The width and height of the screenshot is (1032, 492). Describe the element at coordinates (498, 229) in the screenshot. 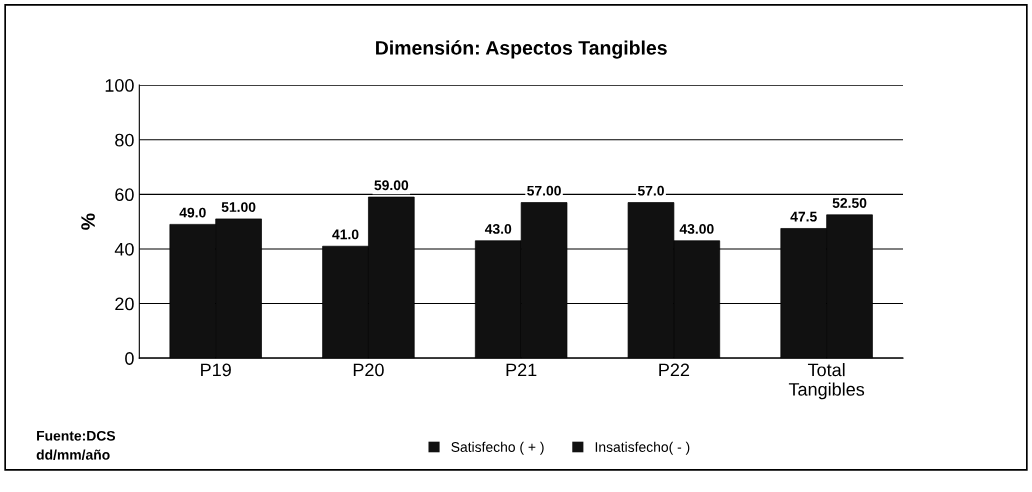

I see `data-label: 43.0` at that location.